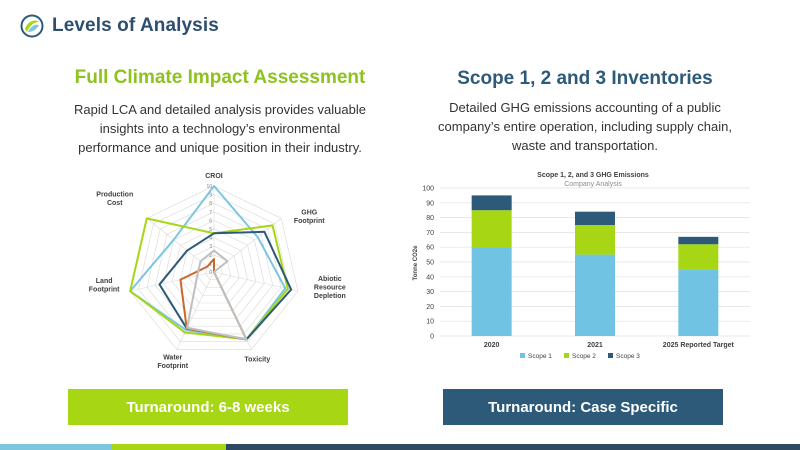 Image resolution: width=800 pixels, height=450 pixels. What do you see at coordinates (593, 175) in the screenshot?
I see `bar-chart-title: Scope 1, 2, and 3 GHG Emissions` at bounding box center [593, 175].